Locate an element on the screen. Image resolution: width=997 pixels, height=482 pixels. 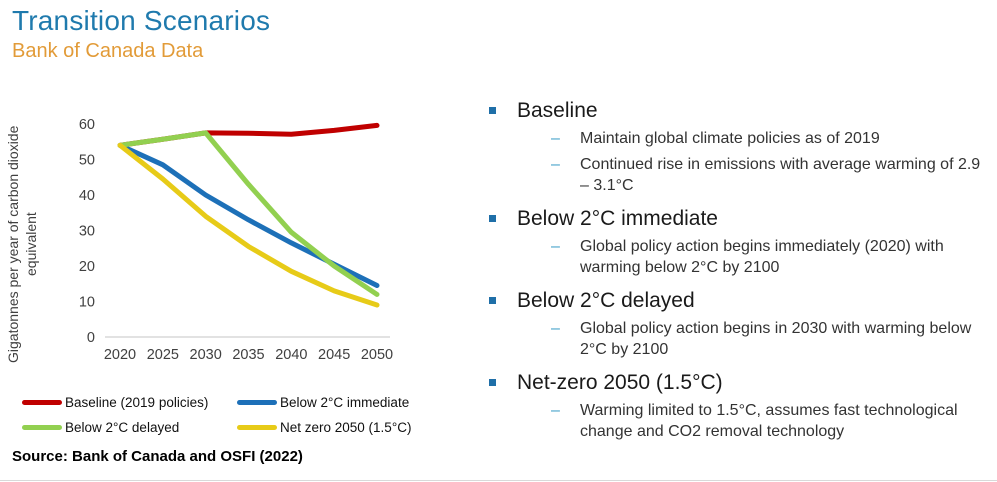
y-tick-label: 60 is located at coordinates (87, 125).